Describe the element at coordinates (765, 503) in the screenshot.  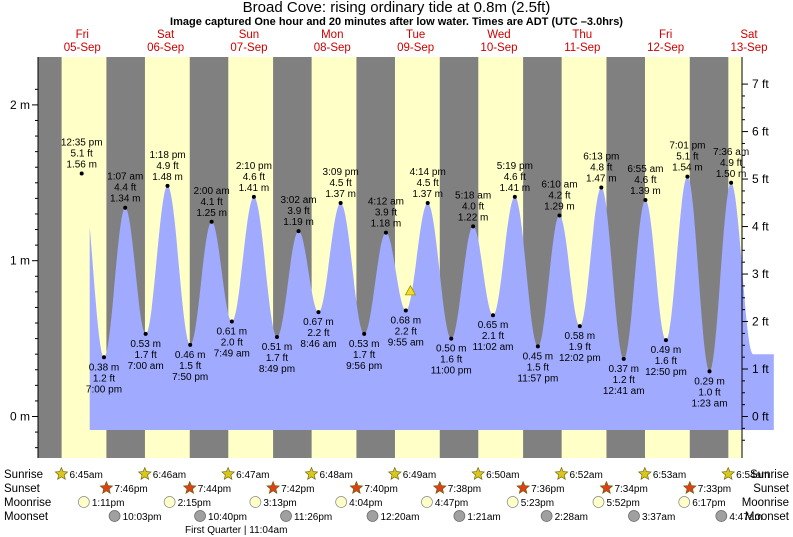
I see `moonrise-label-right: Moonrise` at that location.